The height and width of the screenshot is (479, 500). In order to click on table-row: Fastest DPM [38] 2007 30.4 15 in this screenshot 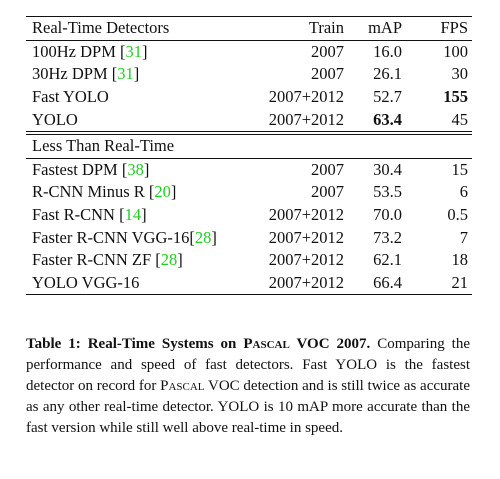, I will do `click(249, 169)`.